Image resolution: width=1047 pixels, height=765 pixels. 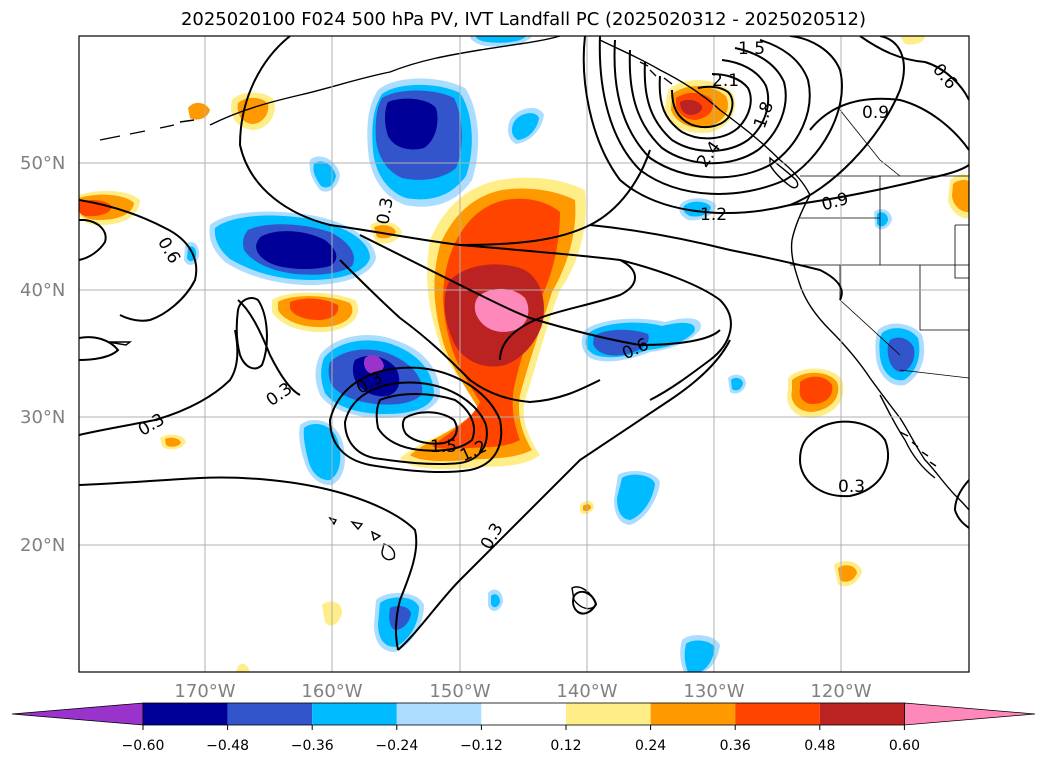 I want to click on lat-label-40n: 40°N, so click(x=42, y=290).